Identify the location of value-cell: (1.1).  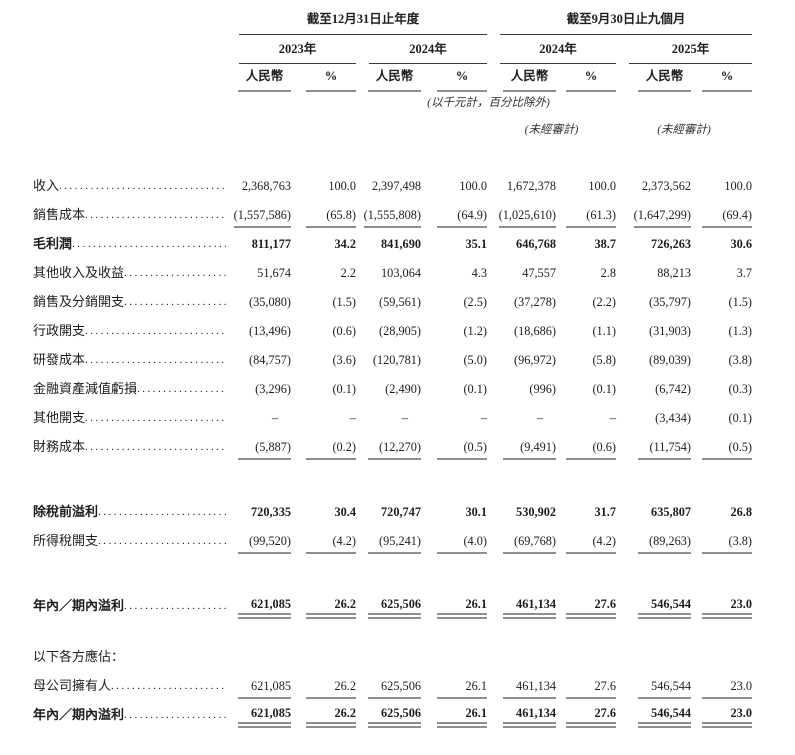
(604, 331).